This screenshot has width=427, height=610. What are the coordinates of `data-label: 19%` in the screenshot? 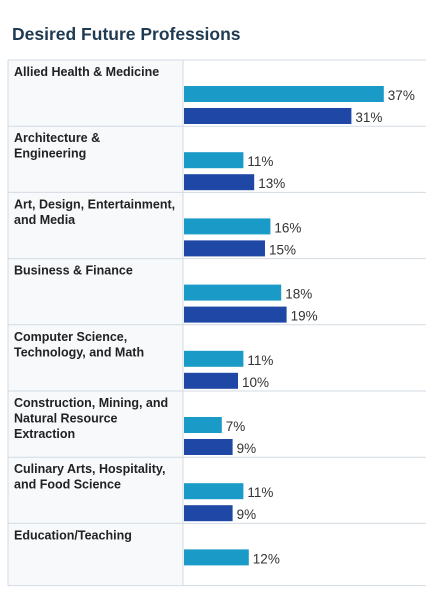 It's located at (304, 316).